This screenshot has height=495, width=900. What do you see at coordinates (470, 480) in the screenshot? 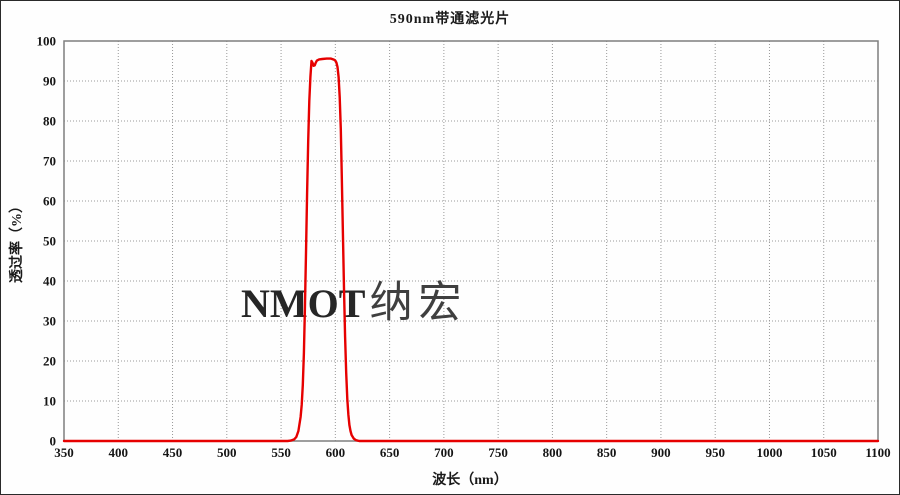
I see `x-axis-label: 波长（nm）` at bounding box center [470, 480].